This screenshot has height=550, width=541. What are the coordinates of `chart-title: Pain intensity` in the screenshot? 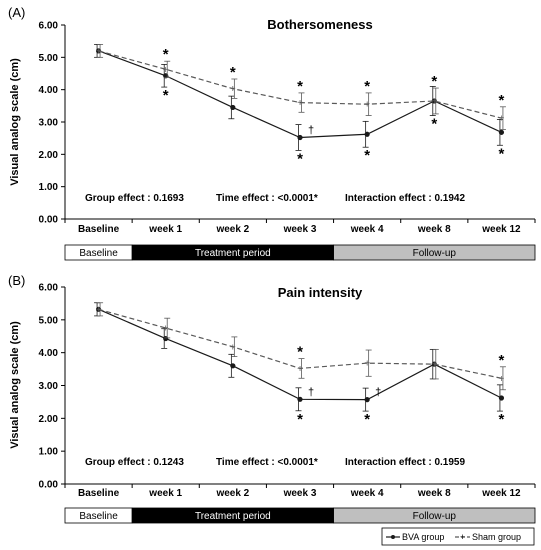 It's located at (320, 292).